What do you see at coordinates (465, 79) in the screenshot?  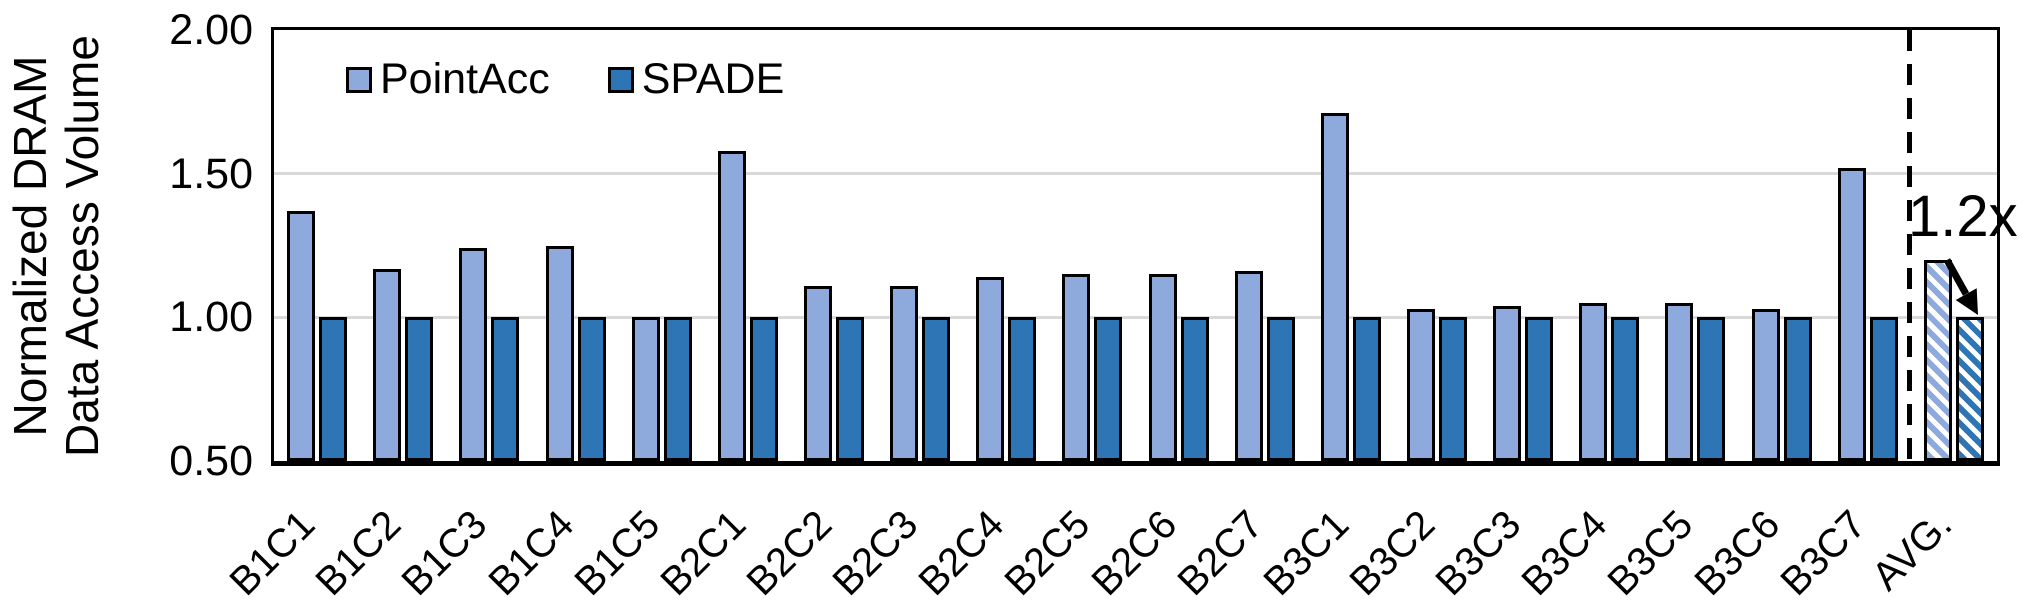 I see `legend-label-pointacc: PointAcc` at bounding box center [465, 79].